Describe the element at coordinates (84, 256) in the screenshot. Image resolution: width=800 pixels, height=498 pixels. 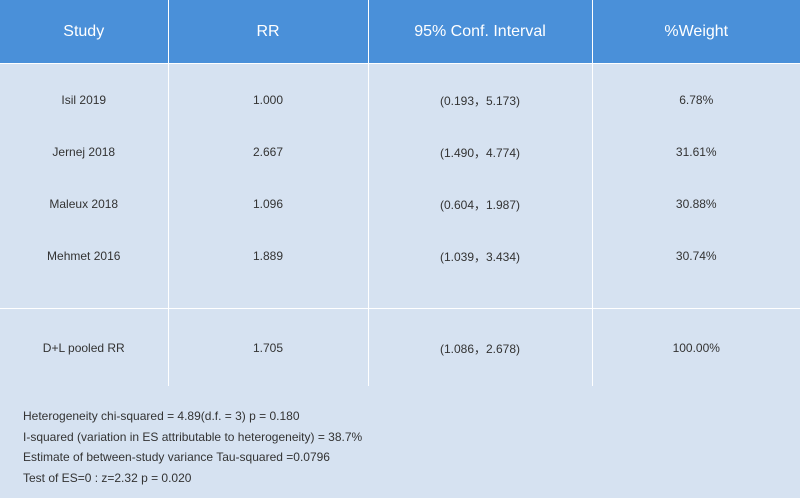
I see `study-cell: Mehmet 2016` at that location.